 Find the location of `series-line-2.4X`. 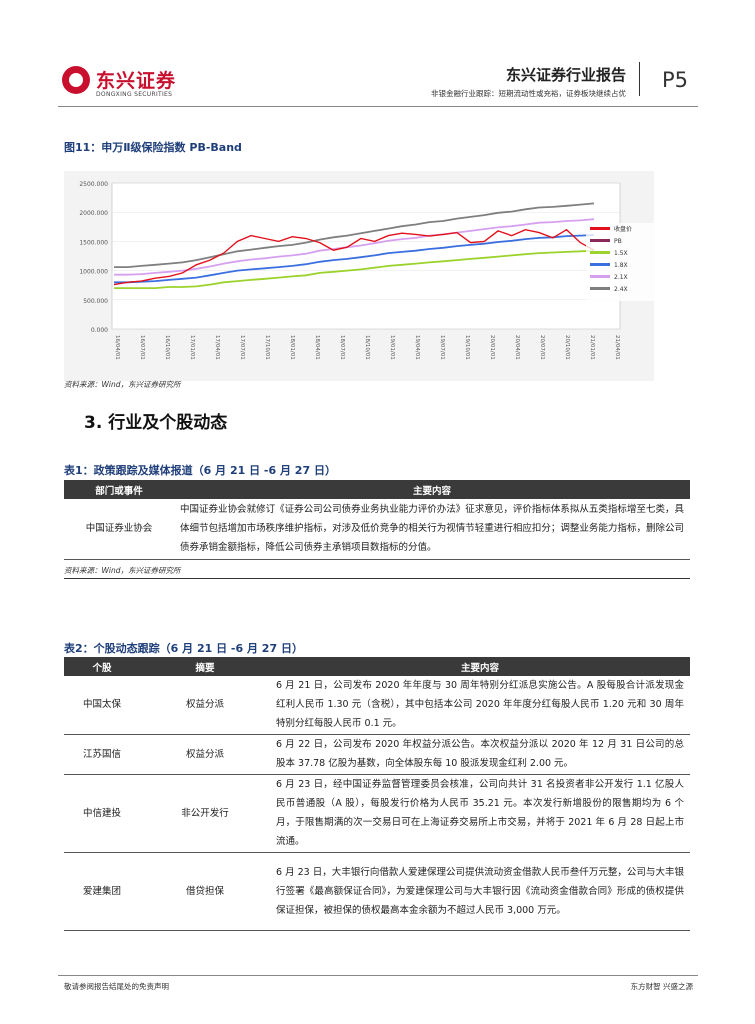

series-line-2.4X is located at coordinates (354, 235).